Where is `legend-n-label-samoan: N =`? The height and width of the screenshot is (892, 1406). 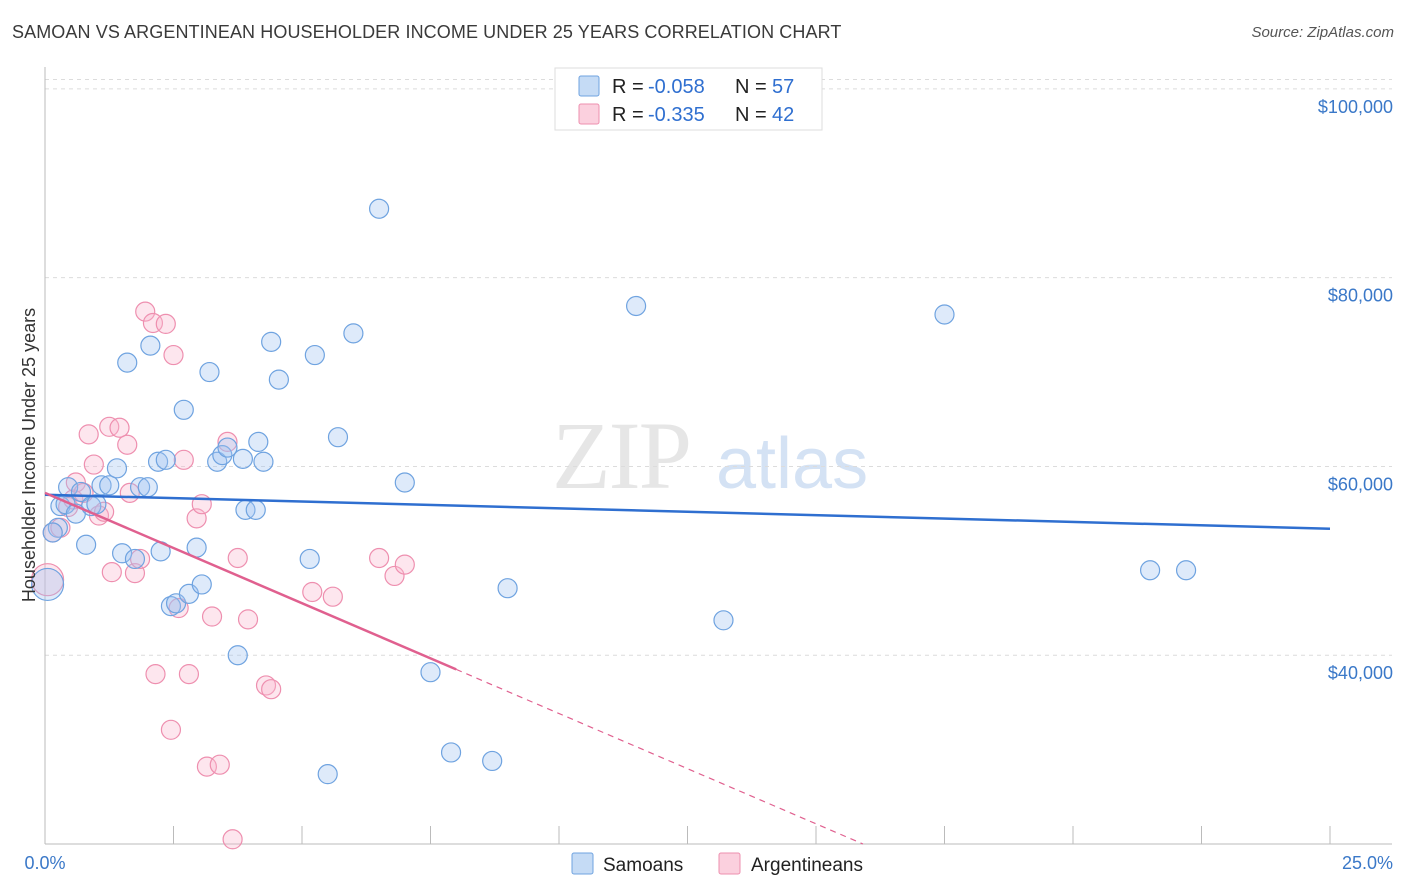 legend-n-label-samoan: N = is located at coordinates (751, 87).